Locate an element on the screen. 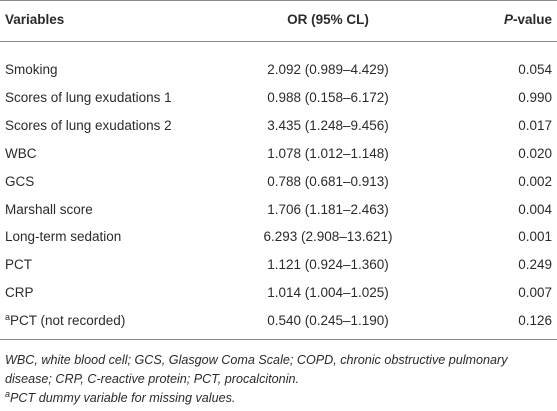  table-cell: 1.706 (1.181–2.463) is located at coordinates (328, 209).